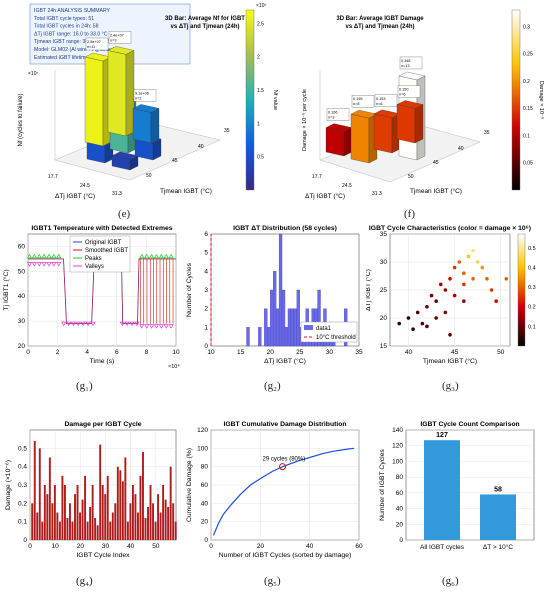 The image size is (550, 592). I want to click on panel-label-f: (f), so click(409, 214).